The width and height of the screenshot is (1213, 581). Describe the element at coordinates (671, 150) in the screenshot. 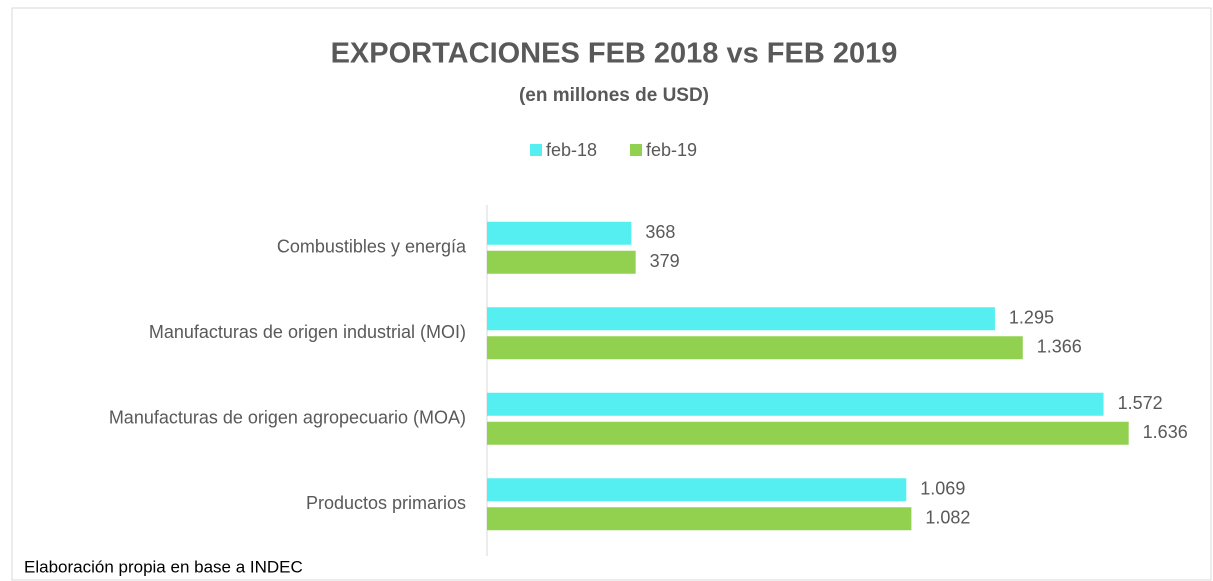

I see `legend-label: feb-19` at that location.